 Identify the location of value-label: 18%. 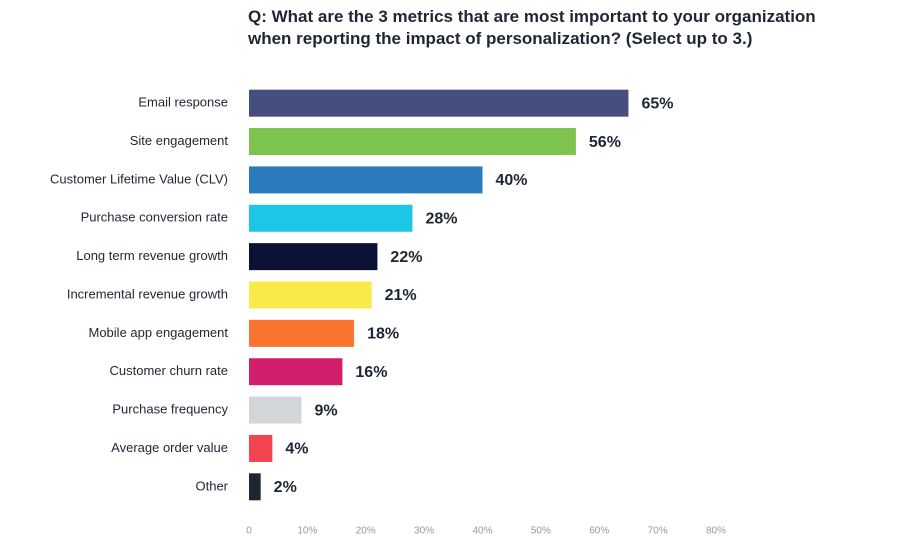
(383, 334).